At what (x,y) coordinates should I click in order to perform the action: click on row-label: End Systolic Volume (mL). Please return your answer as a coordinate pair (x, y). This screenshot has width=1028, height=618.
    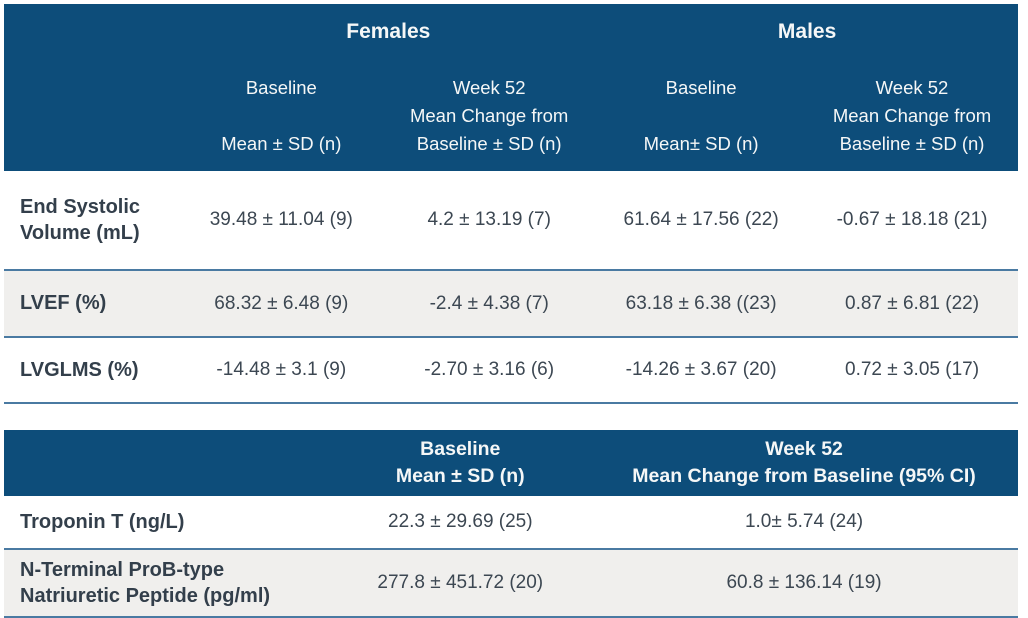
    Looking at the image, I should click on (92, 221).